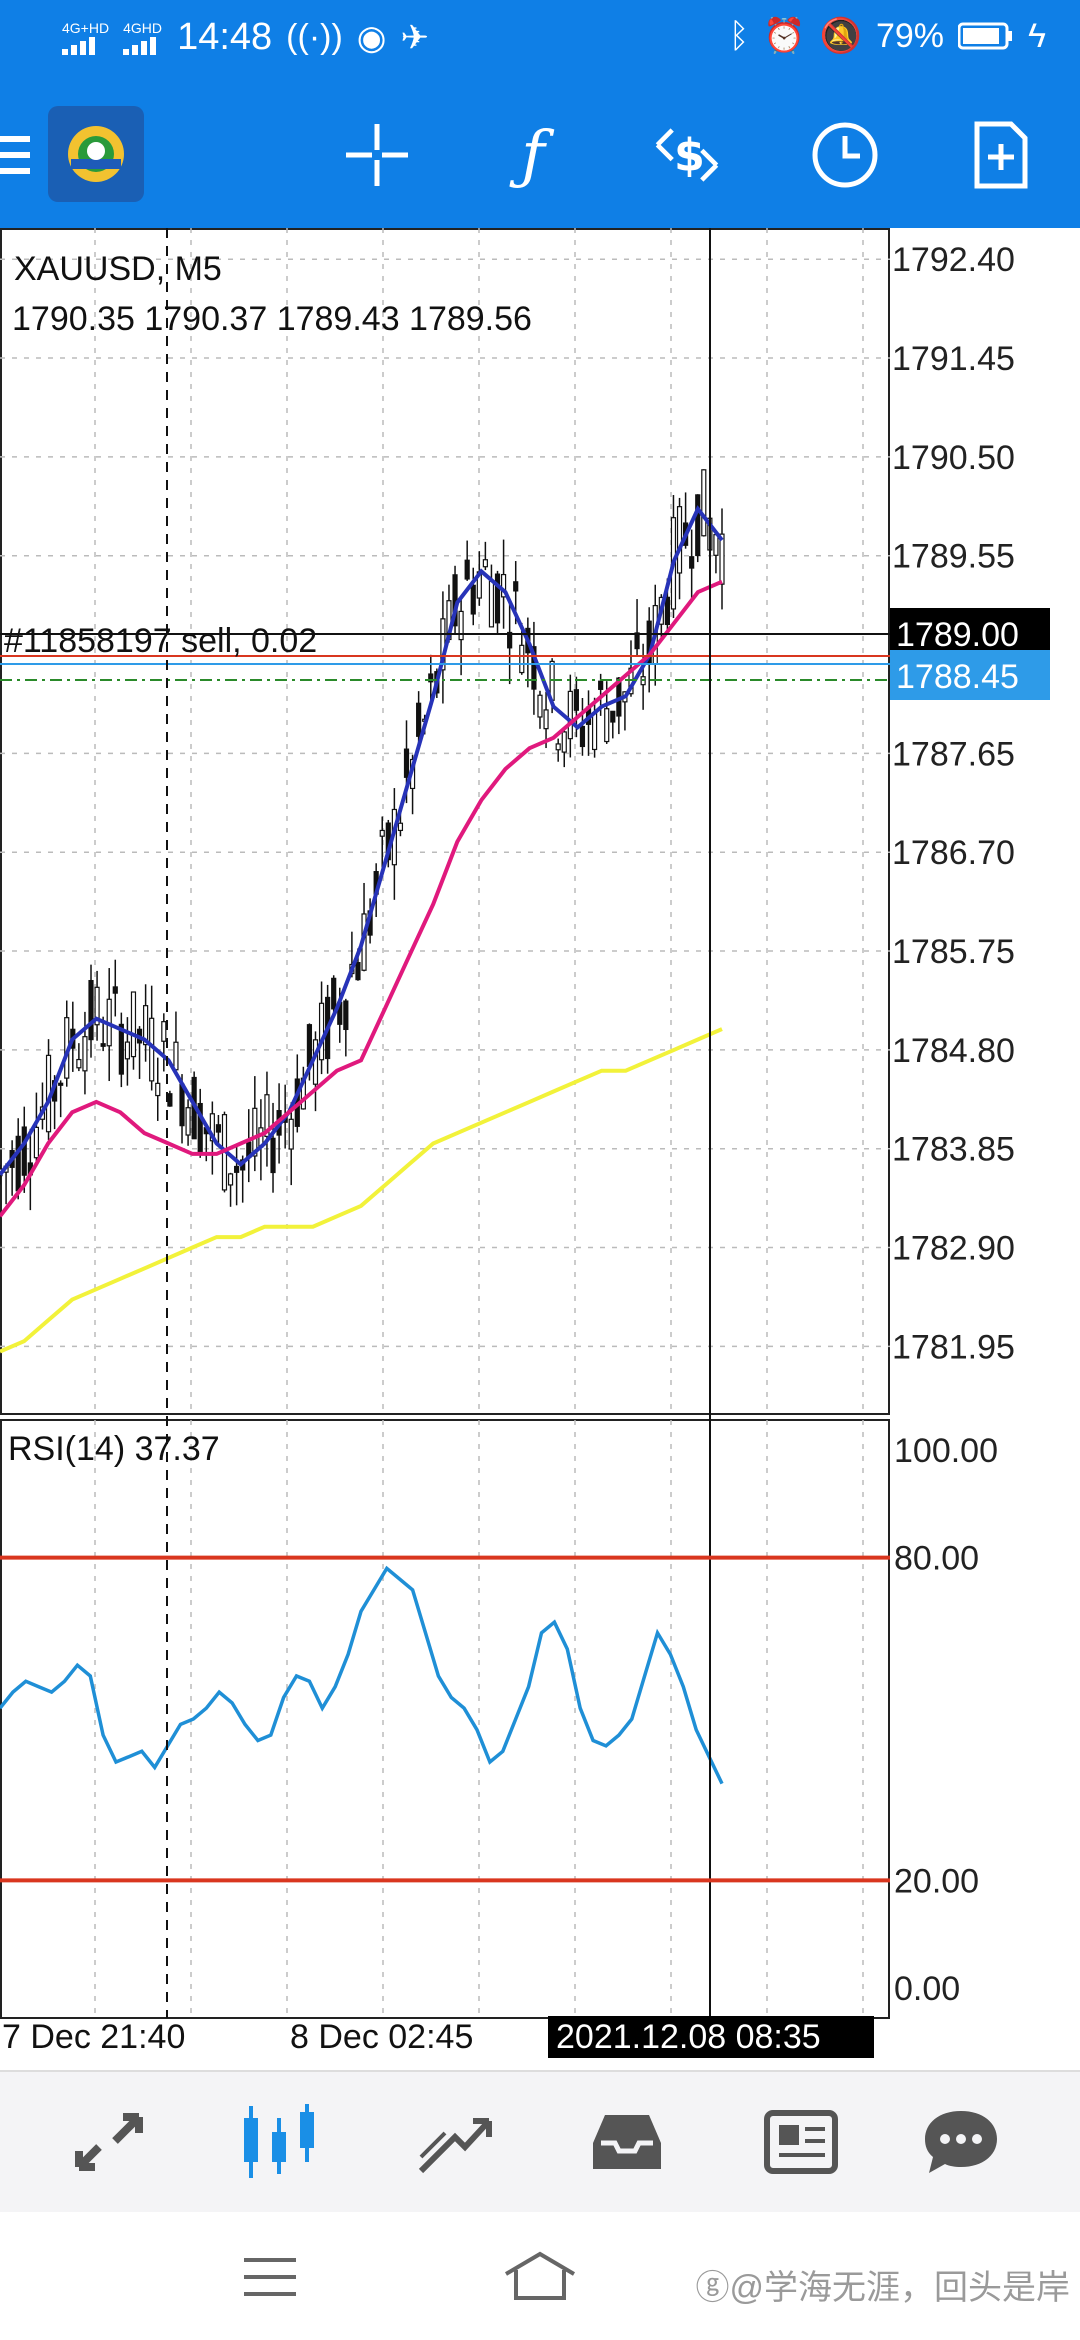  I want to click on chat-icon, so click(961, 2142).